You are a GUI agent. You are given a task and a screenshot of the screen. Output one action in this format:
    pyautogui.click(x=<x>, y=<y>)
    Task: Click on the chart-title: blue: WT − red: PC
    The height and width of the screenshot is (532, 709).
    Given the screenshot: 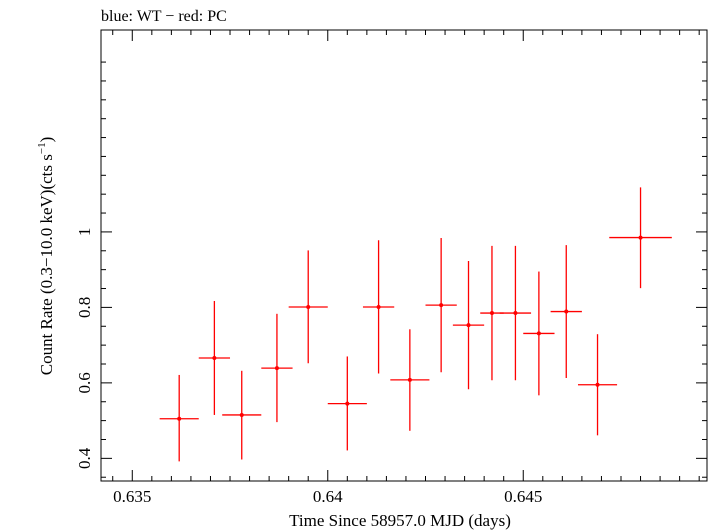 What is the action you would take?
    pyautogui.click(x=164, y=16)
    